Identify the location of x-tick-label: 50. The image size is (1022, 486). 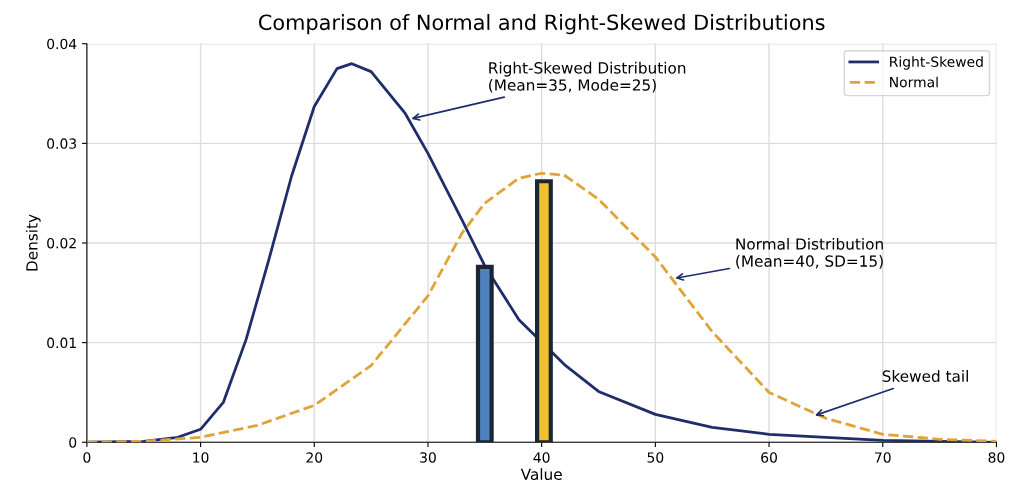
(655, 457).